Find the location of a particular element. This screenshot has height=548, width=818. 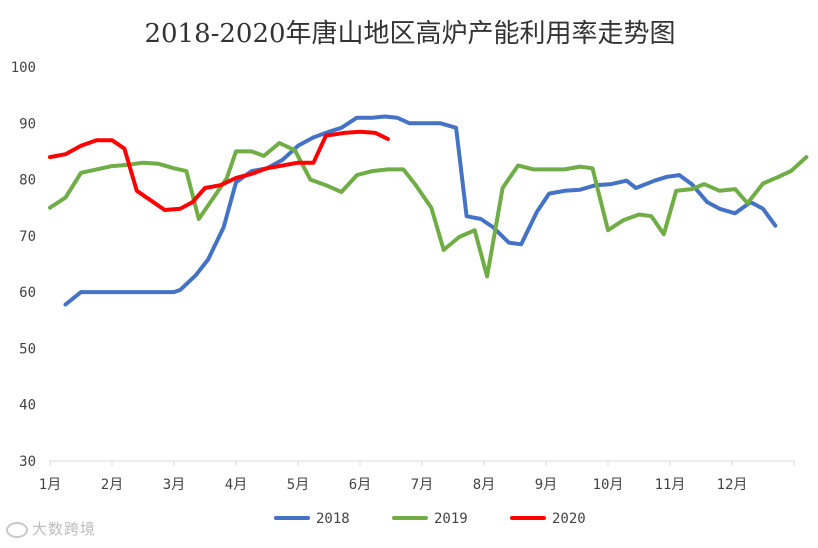

x-tick-label: 1月 is located at coordinates (50, 485).